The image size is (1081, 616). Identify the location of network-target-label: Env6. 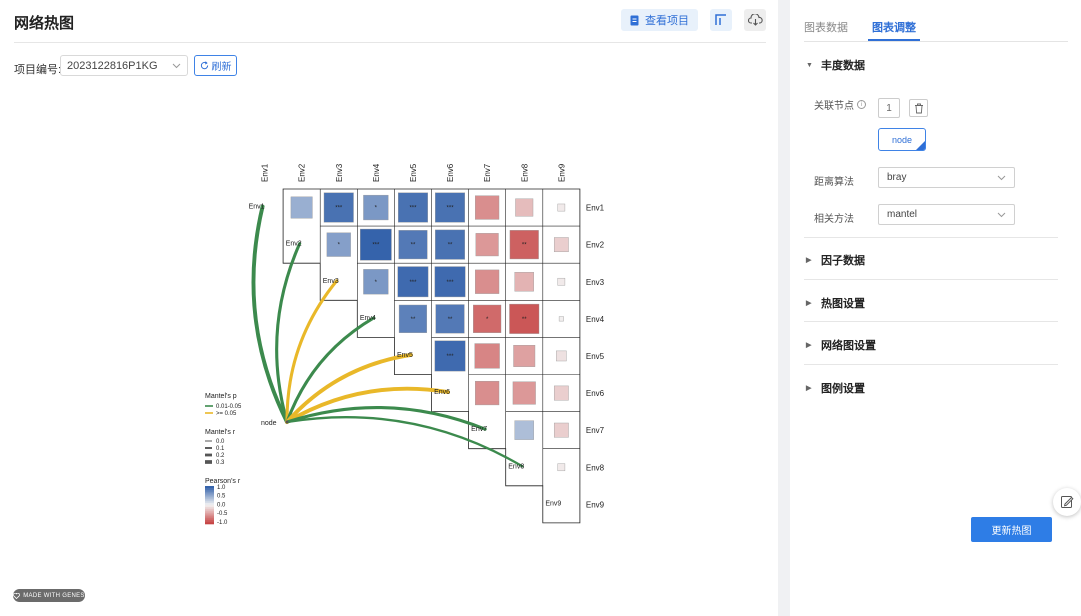
(442, 392).